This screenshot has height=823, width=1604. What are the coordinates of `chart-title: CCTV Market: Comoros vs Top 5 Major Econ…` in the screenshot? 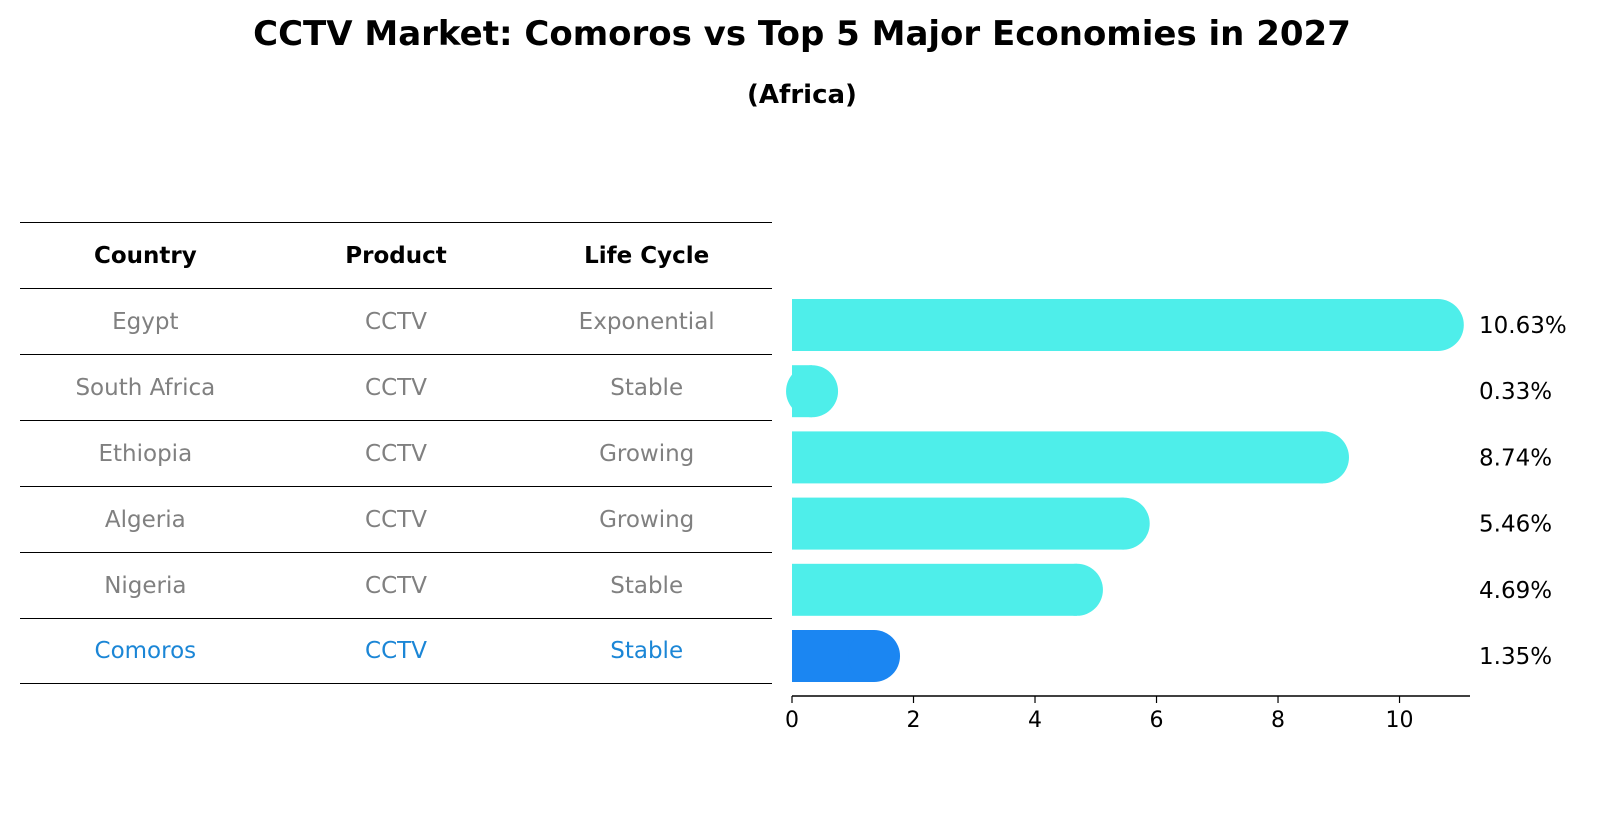 It's located at (802, 34).